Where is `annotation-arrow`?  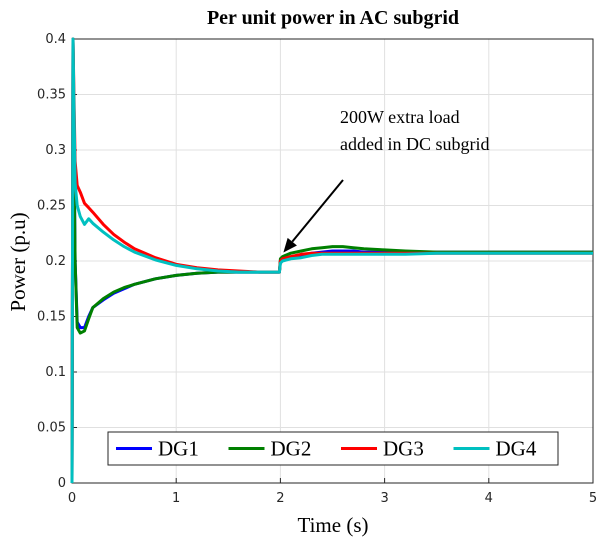 annotation-arrow is located at coordinates (317, 211).